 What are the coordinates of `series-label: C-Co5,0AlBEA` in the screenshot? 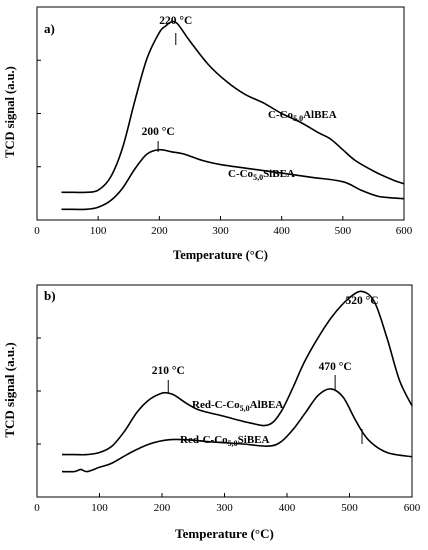 It's located at (302, 116).